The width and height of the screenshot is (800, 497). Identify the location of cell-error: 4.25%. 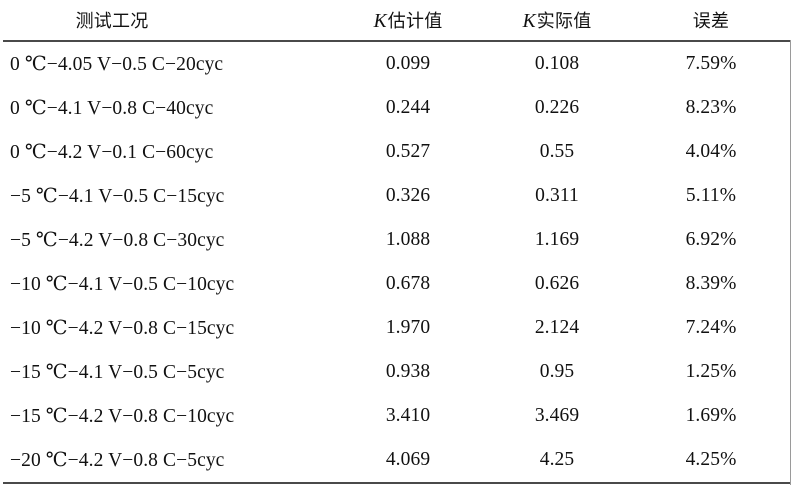
(711, 461).